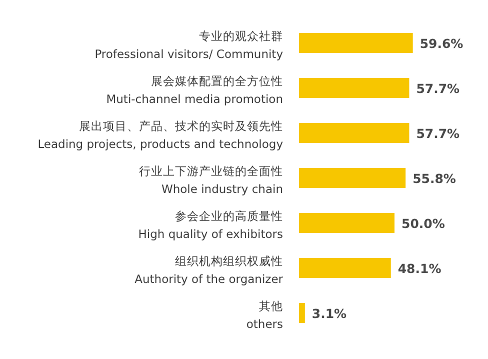 This screenshot has height=359, width=488. I want to click on y-tick-label: 其他 others, so click(264, 315).